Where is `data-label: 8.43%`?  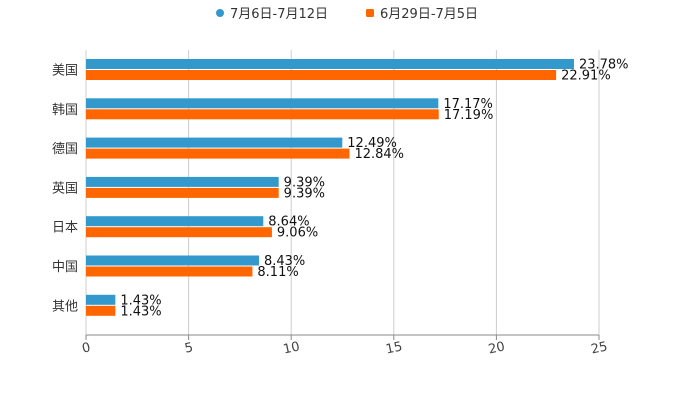 data-label: 8.43% is located at coordinates (284, 261).